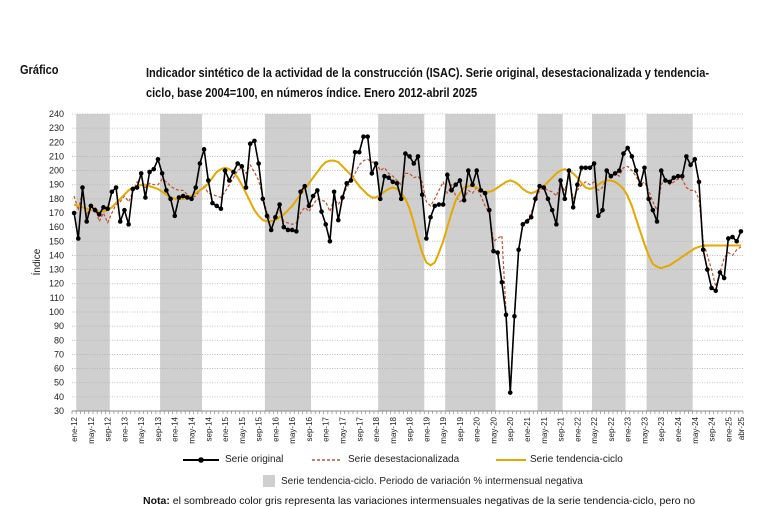  Describe the element at coordinates (158, 428) in the screenshot. I see `x-tick-label: sep-13` at that location.